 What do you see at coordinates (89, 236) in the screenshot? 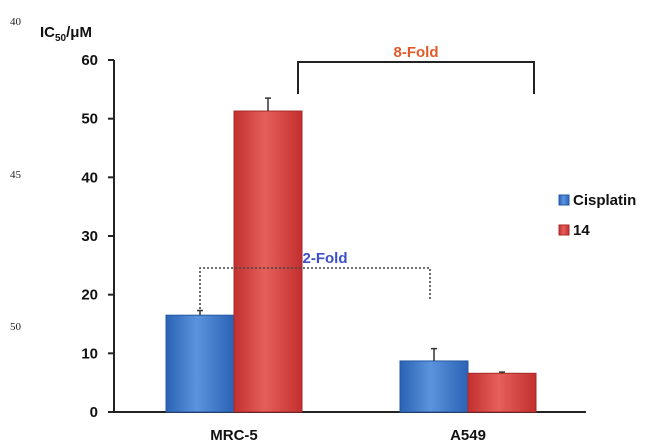
I see `y-tick-label: 30` at bounding box center [89, 236].